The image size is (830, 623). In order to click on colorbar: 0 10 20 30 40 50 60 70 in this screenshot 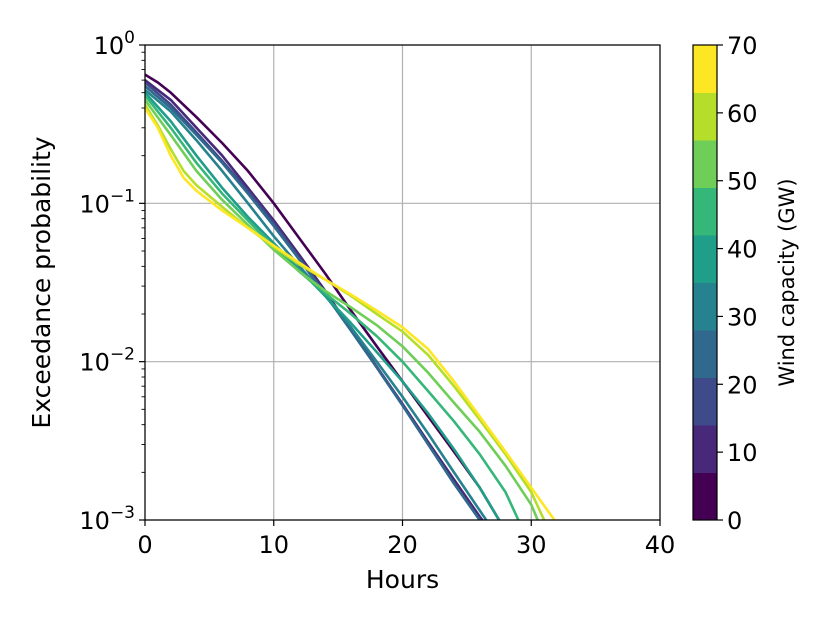, I will do `click(725, 283)`.